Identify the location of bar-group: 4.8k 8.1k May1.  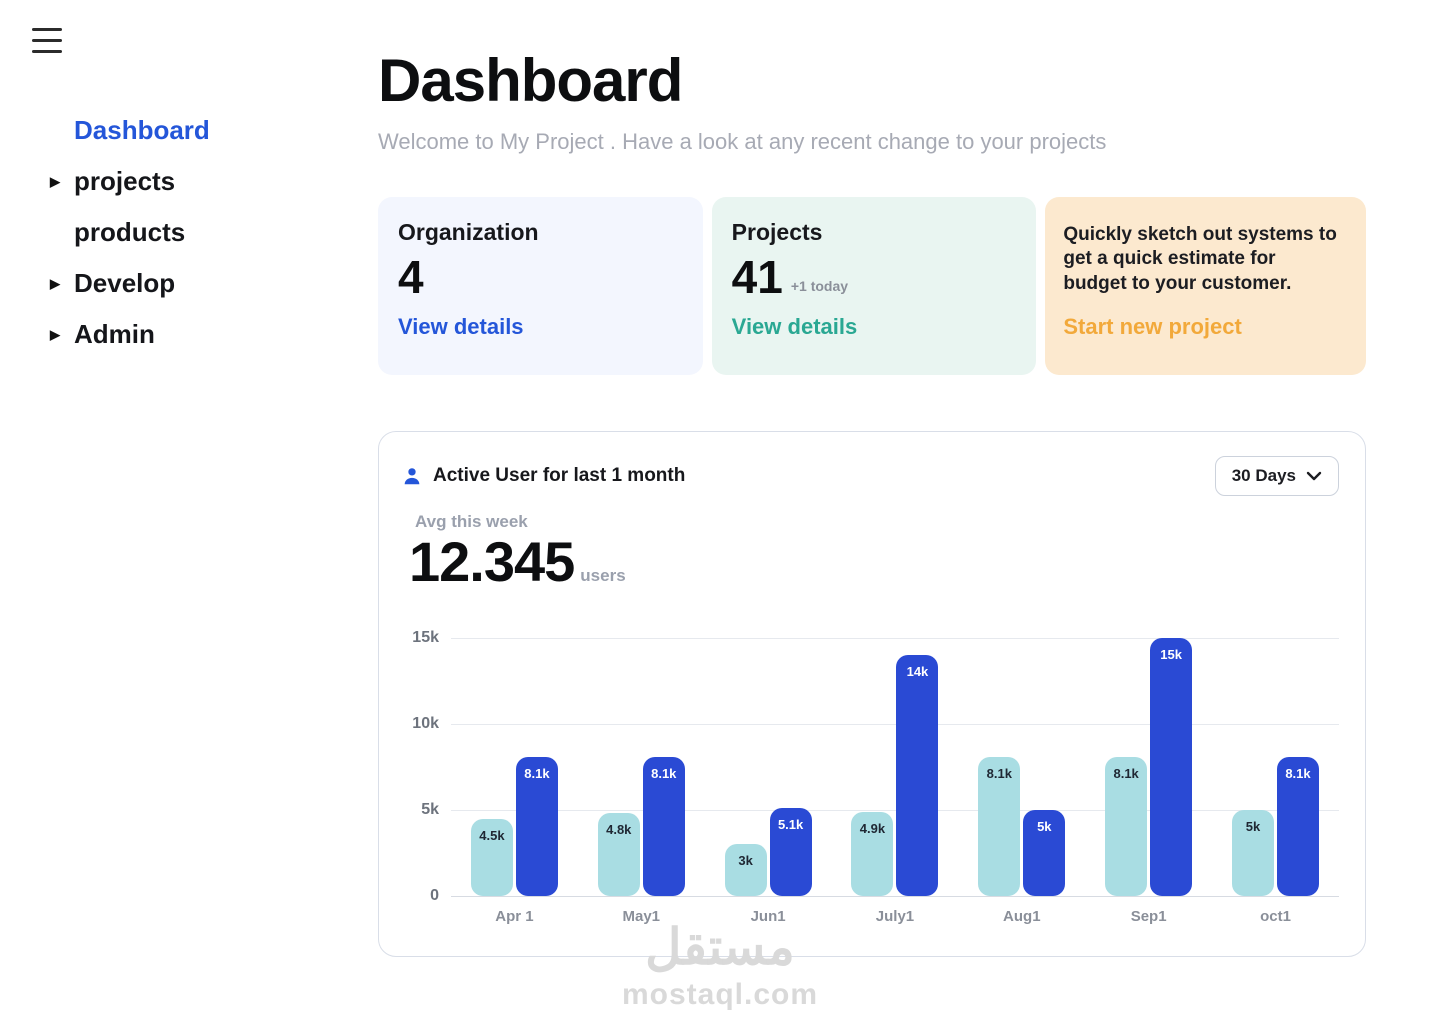
(641, 781).